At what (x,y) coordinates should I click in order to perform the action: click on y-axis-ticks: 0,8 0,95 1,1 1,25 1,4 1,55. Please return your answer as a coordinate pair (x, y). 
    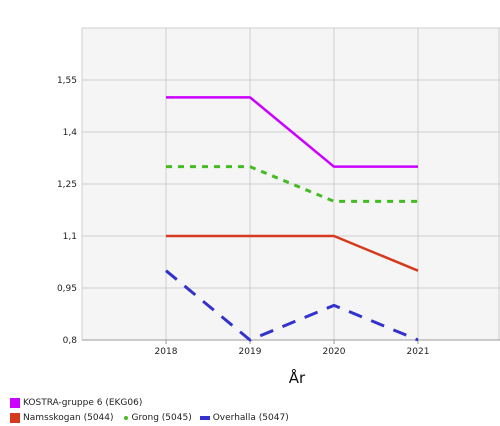
    Looking at the image, I should click on (67, 211).